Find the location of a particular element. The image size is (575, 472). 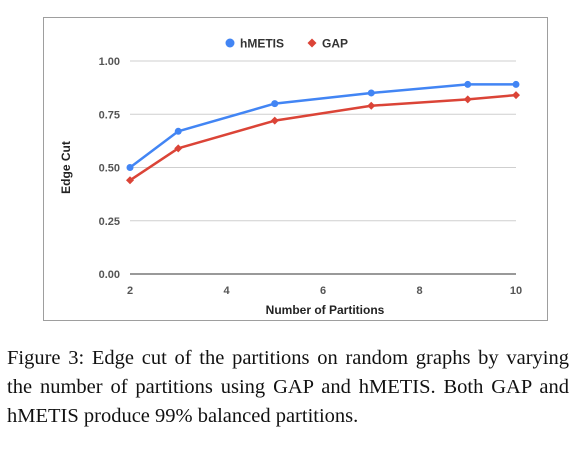

y-tick-label: 1.00 is located at coordinates (109, 62).